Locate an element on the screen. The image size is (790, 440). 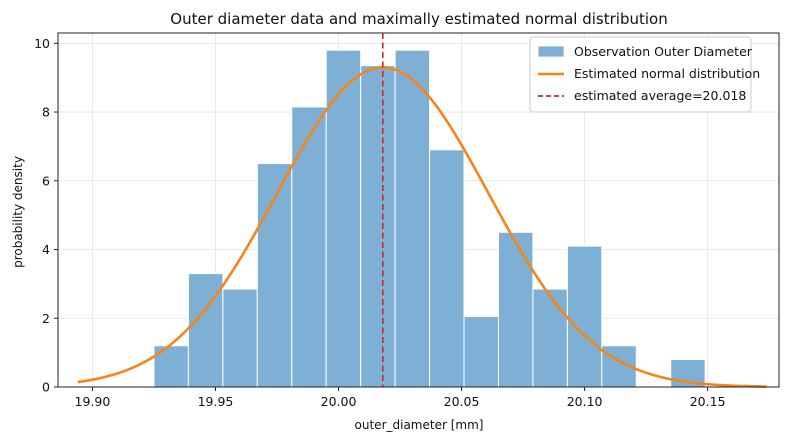
legend-swatch-histogram is located at coordinates (551, 51).